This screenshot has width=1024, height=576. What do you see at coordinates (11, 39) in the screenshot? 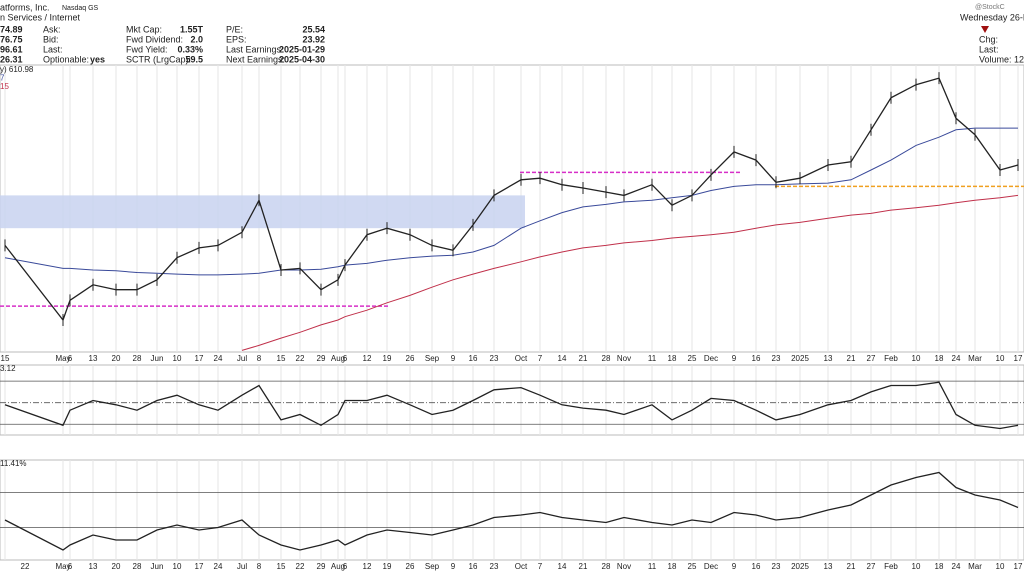
I see `quote-value: 76.75` at bounding box center [11, 39].